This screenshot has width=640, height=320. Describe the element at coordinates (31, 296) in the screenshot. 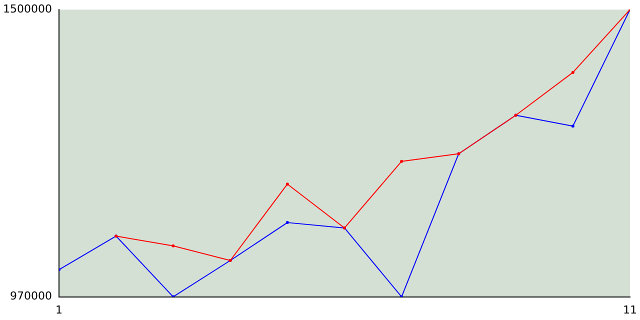

I see `y-tick-label: 970000` at that location.